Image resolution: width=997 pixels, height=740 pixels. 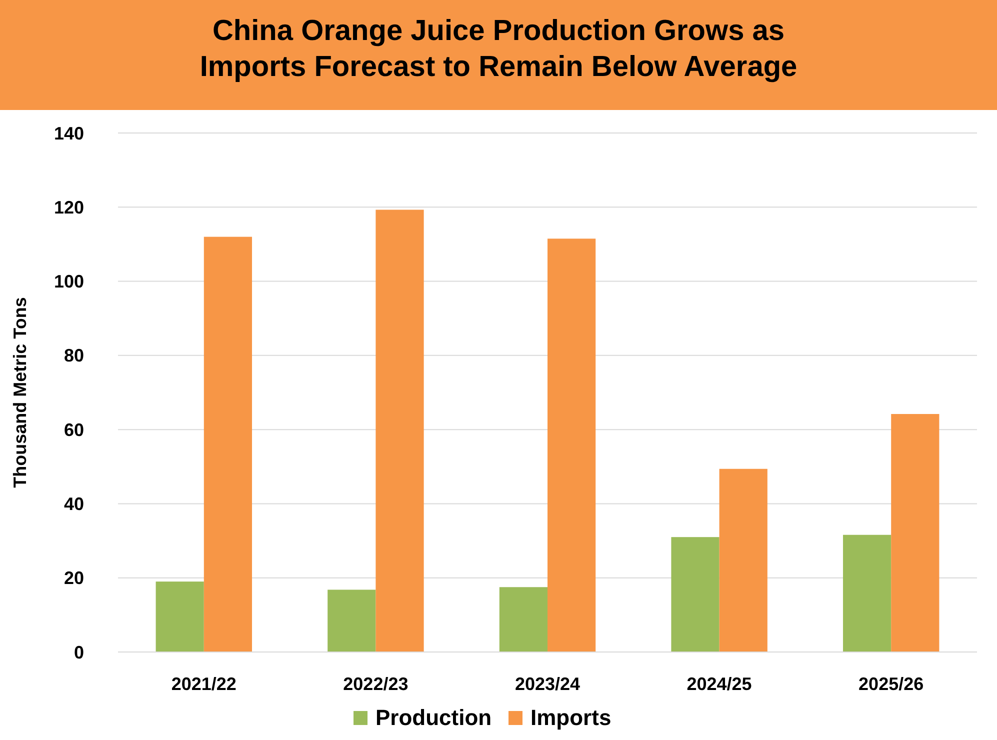 What do you see at coordinates (74, 356) in the screenshot?
I see `y-tick-label: 80` at bounding box center [74, 356].